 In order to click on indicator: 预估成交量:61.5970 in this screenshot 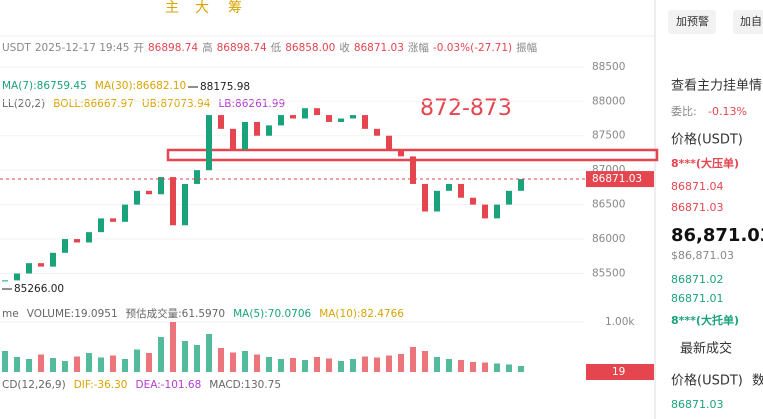, I will do `click(175, 313)`.